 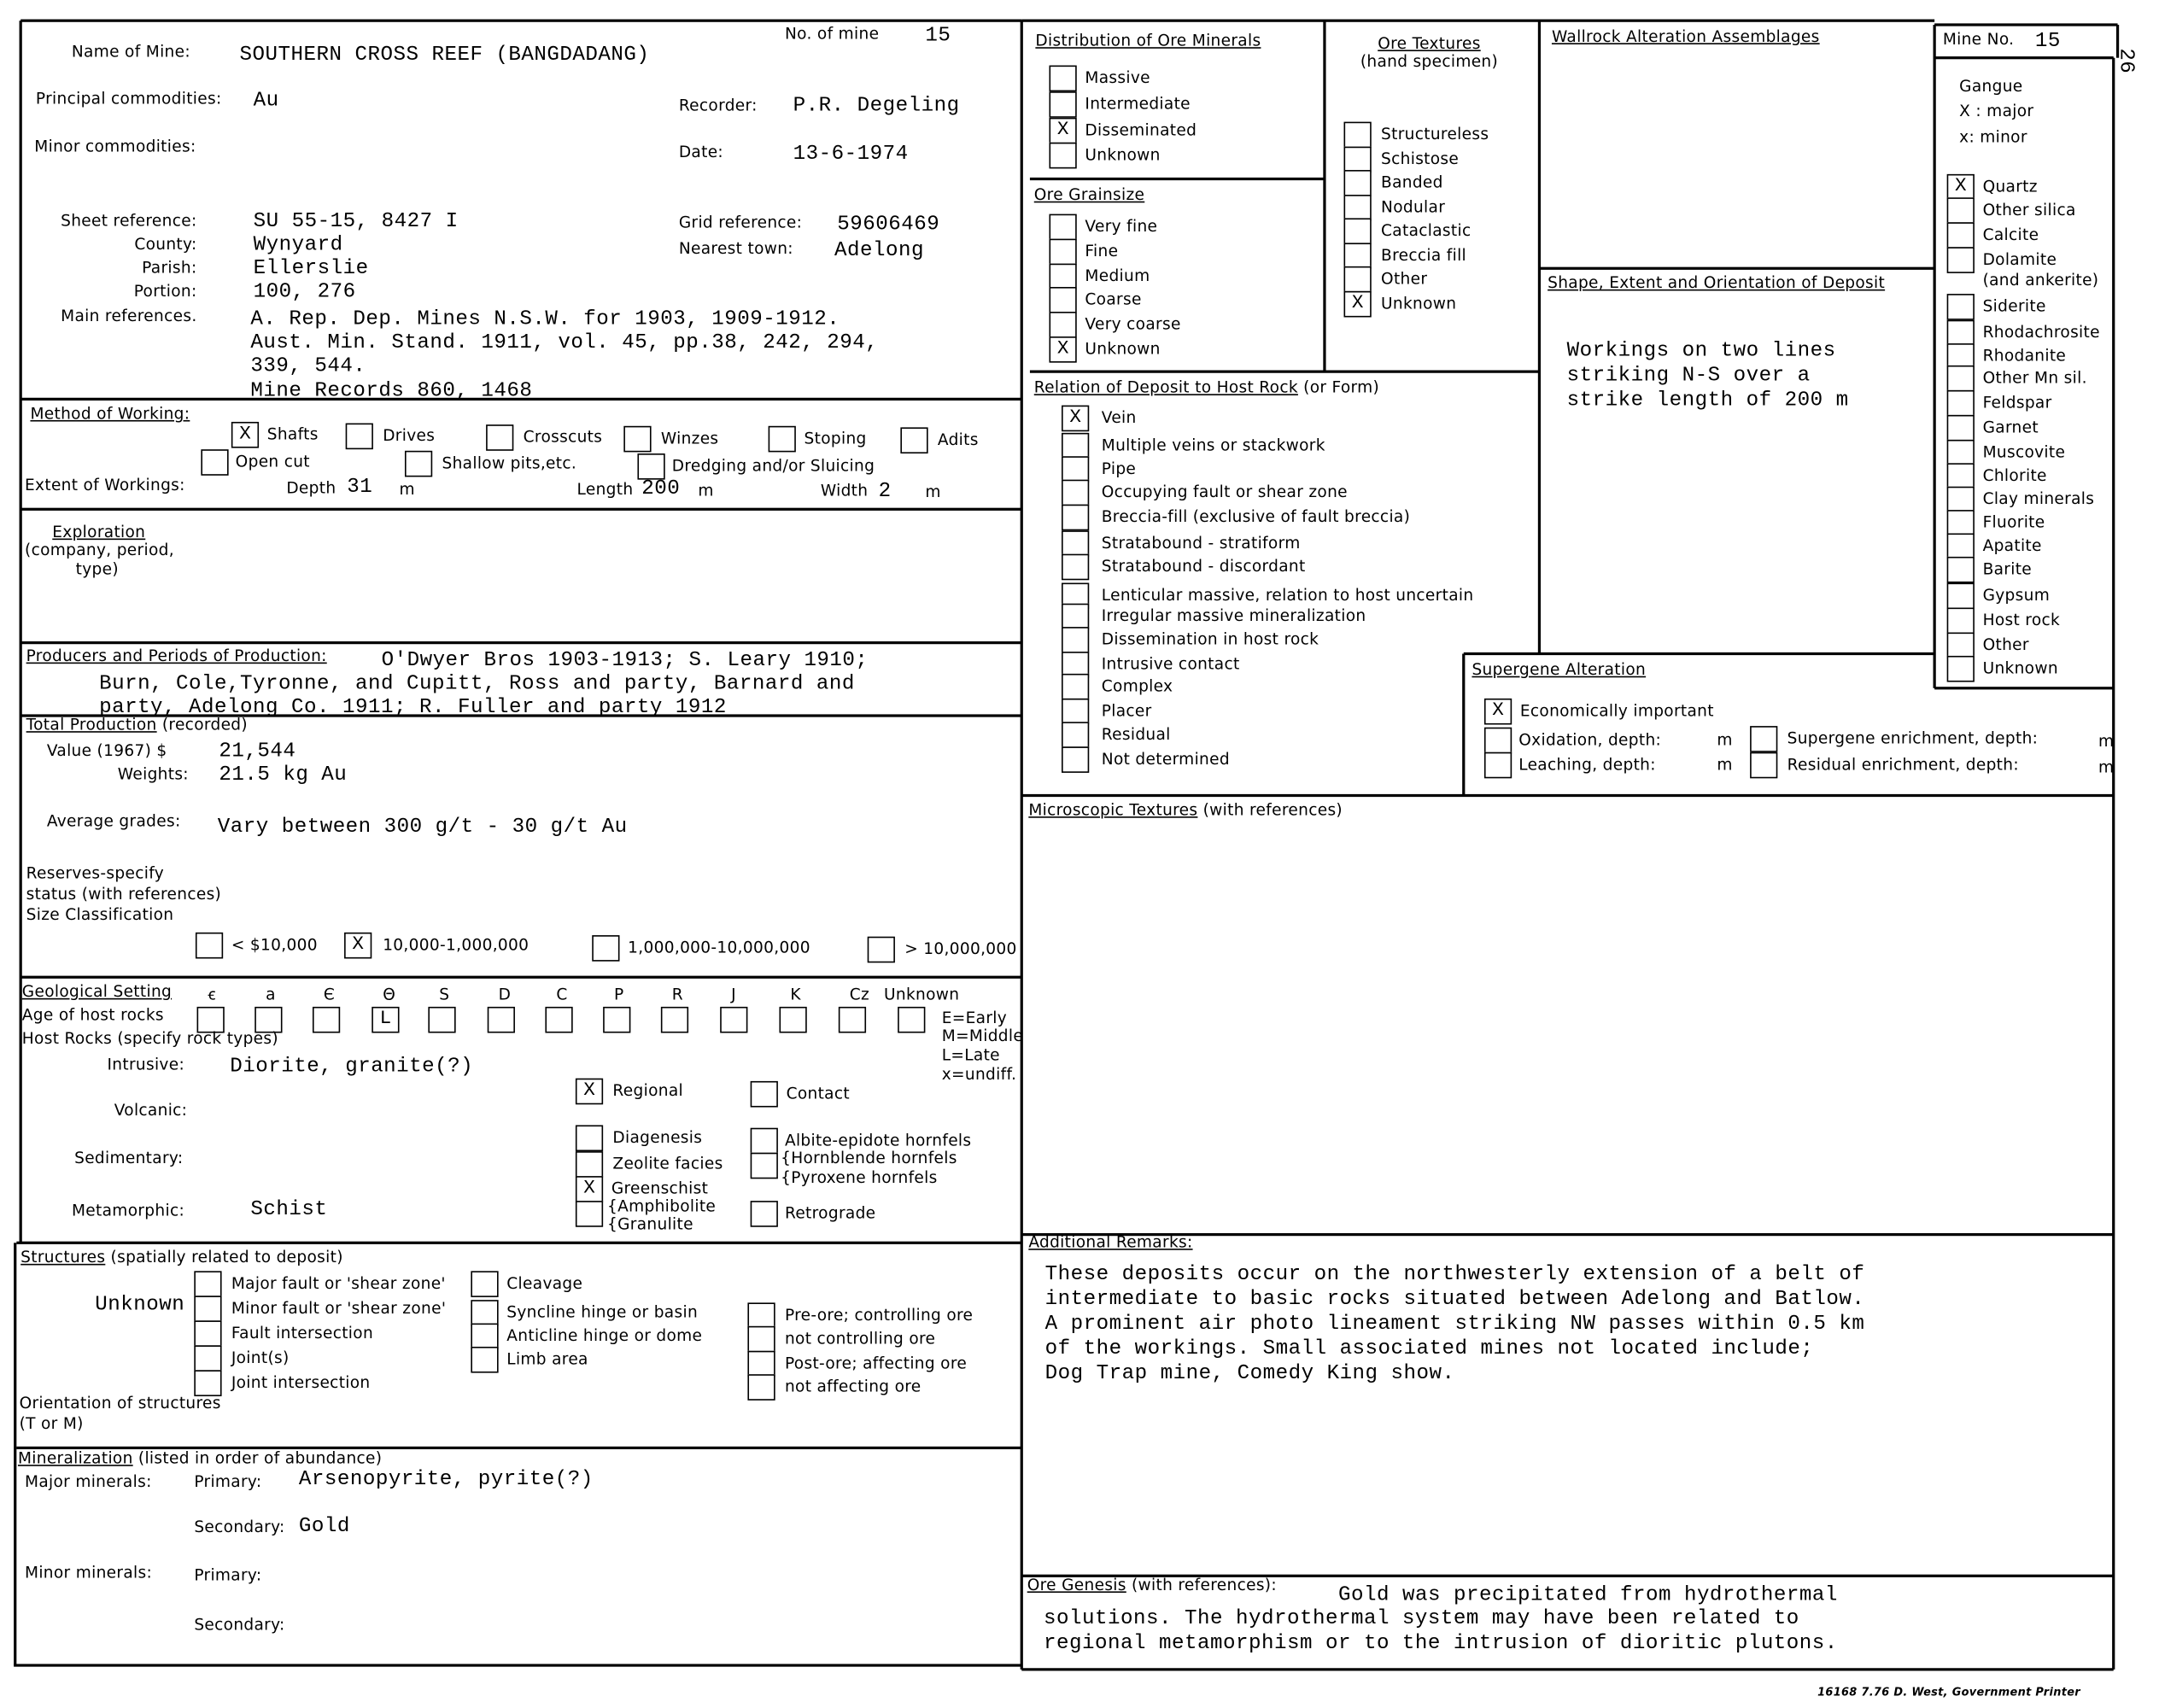 I want to click on checkbox-clay-minerals, so click(x=1960, y=499).